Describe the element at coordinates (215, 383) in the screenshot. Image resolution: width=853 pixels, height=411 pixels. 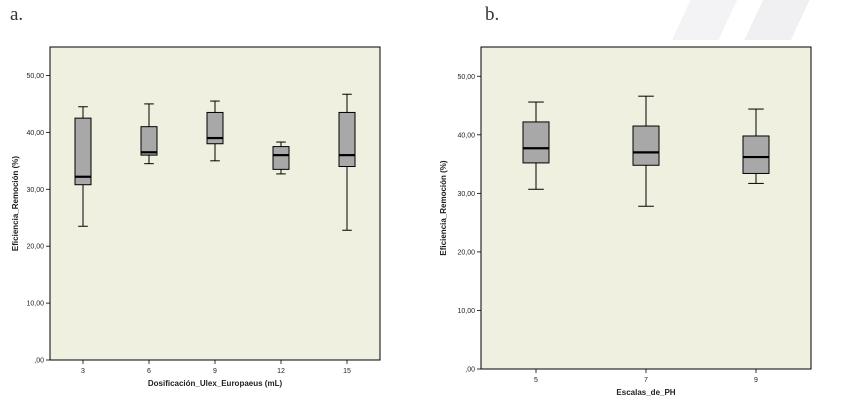
I see `x-axis-title: Dosificación_Ulex_Europaeus (mL)` at that location.